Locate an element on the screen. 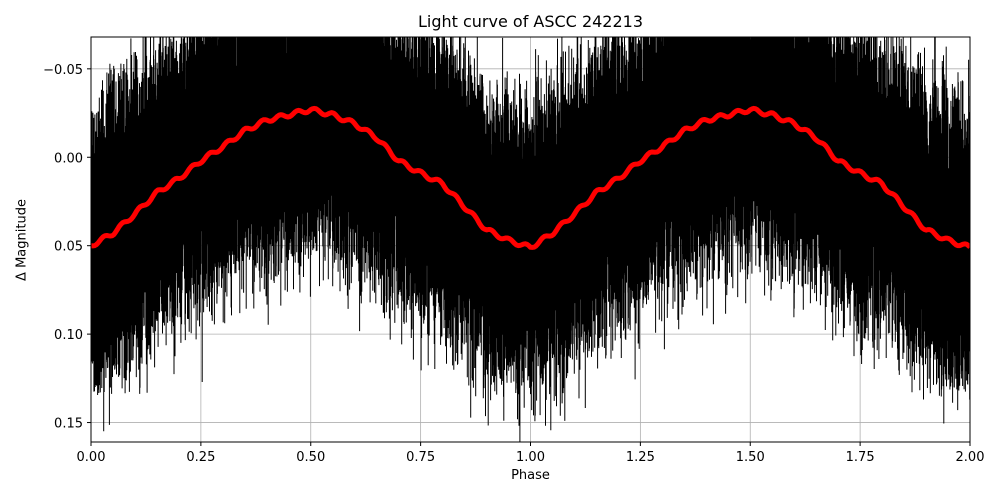 The height and width of the screenshot is (500, 1000). x-tick-label: 0.00 is located at coordinates (91, 457).